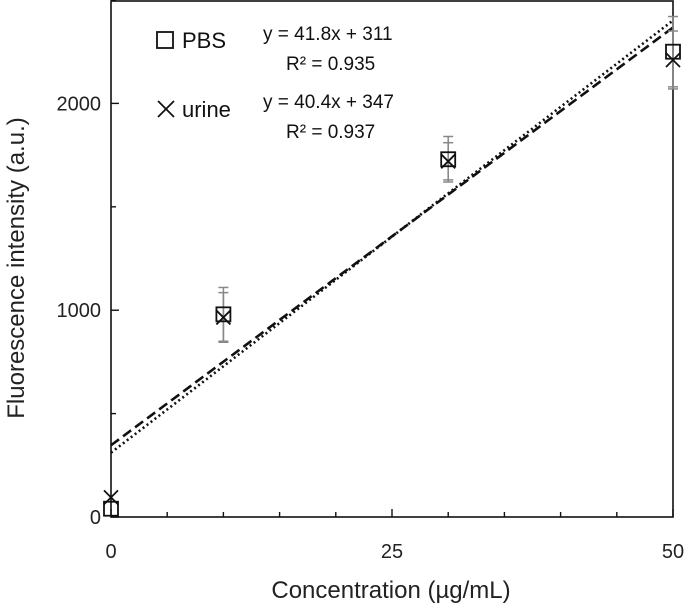  What do you see at coordinates (79, 104) in the screenshot?
I see `y-tick-label: 2000` at bounding box center [79, 104].